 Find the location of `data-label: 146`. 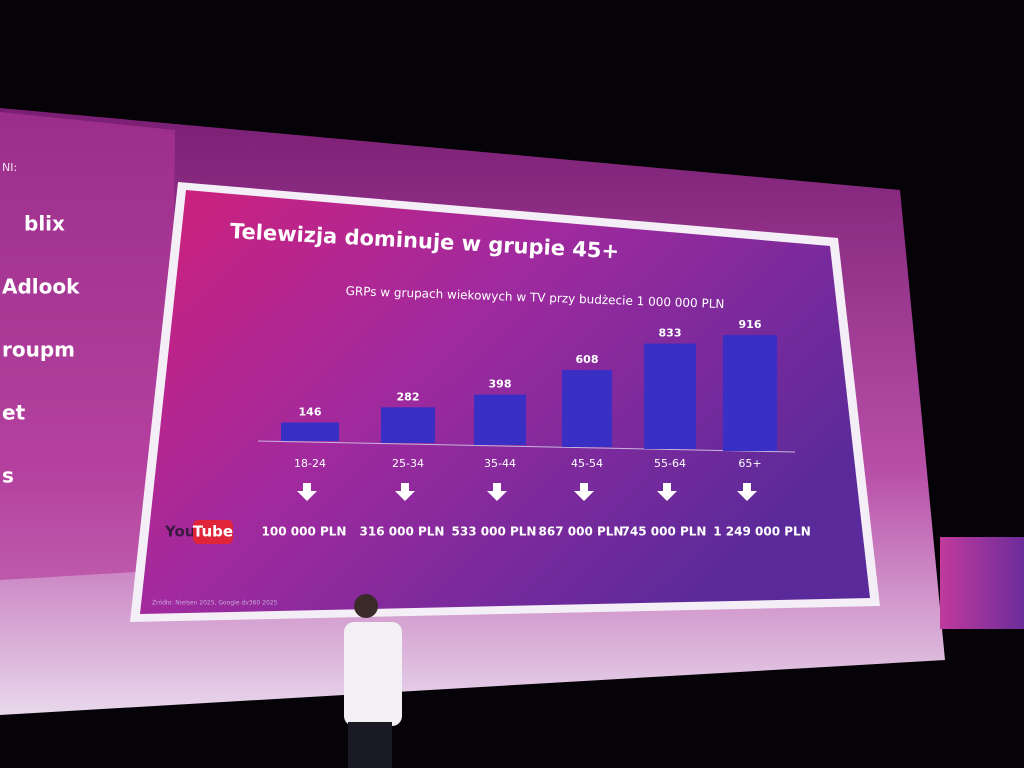

data-label: 146 is located at coordinates (310, 412).